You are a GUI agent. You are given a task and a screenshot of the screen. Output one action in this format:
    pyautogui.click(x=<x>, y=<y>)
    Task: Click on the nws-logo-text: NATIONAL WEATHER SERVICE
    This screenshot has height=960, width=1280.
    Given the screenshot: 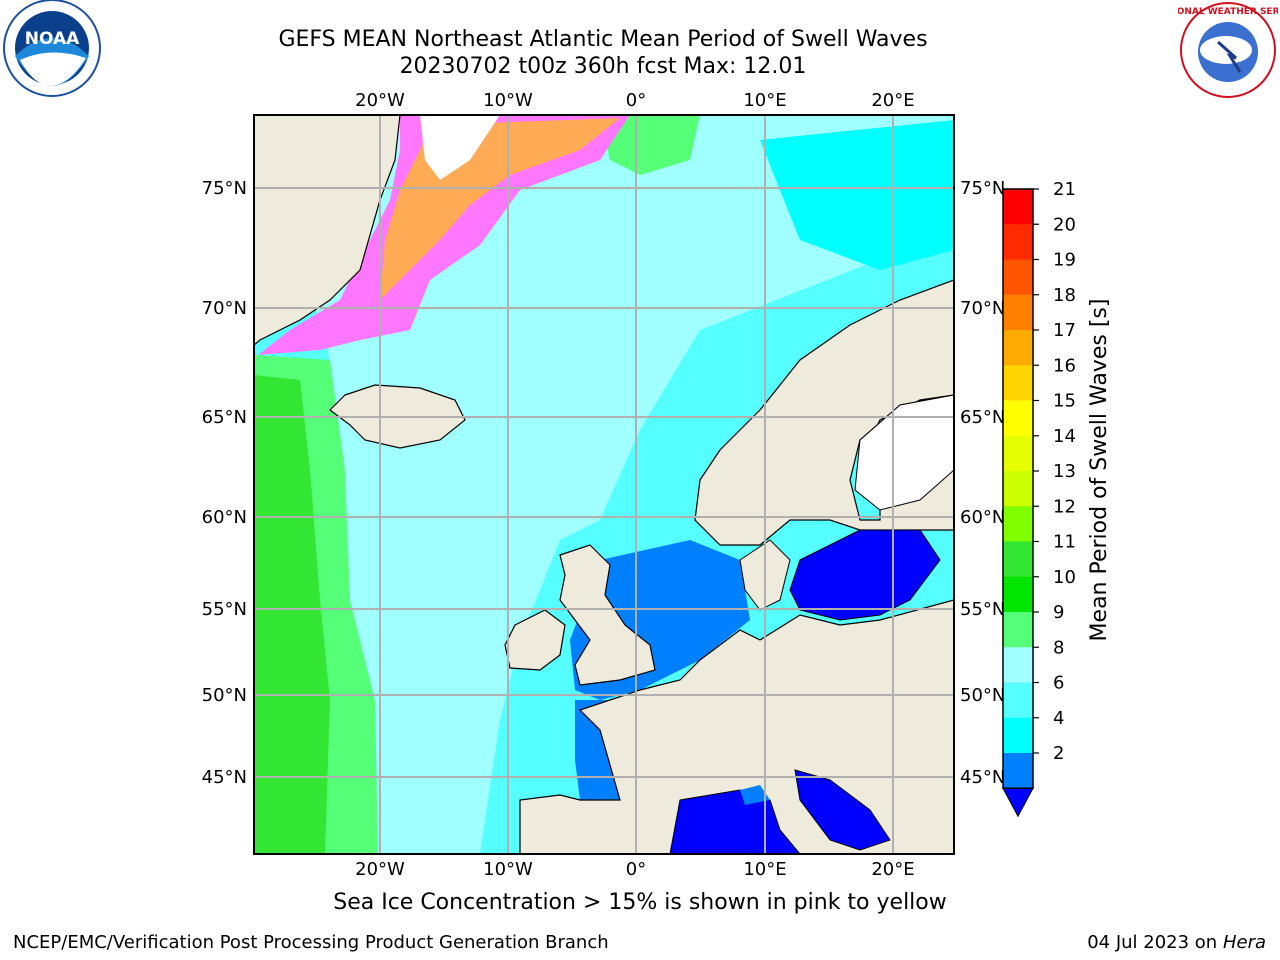 What is the action you would take?
    pyautogui.click(x=1228, y=12)
    